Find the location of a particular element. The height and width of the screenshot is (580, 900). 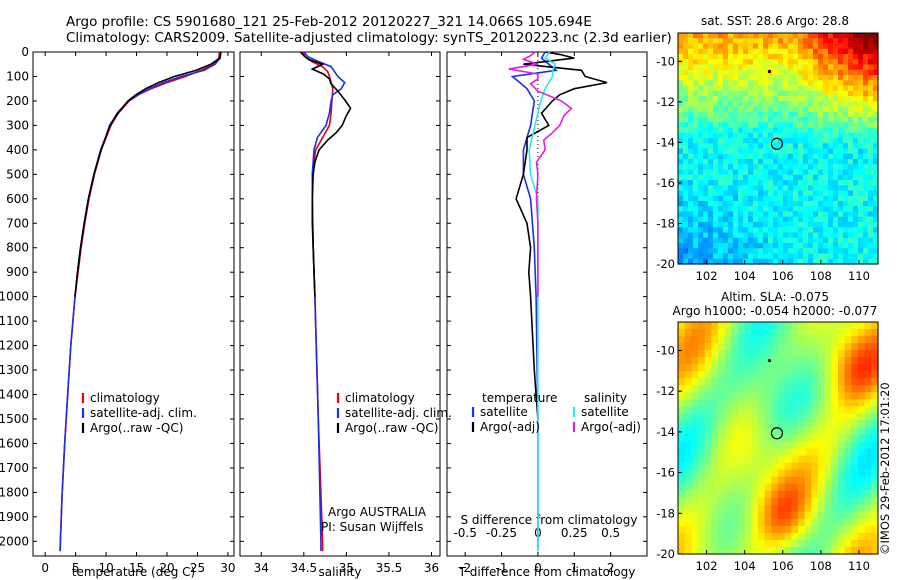

depth-tick-label: 100 is located at coordinates (17, 76).